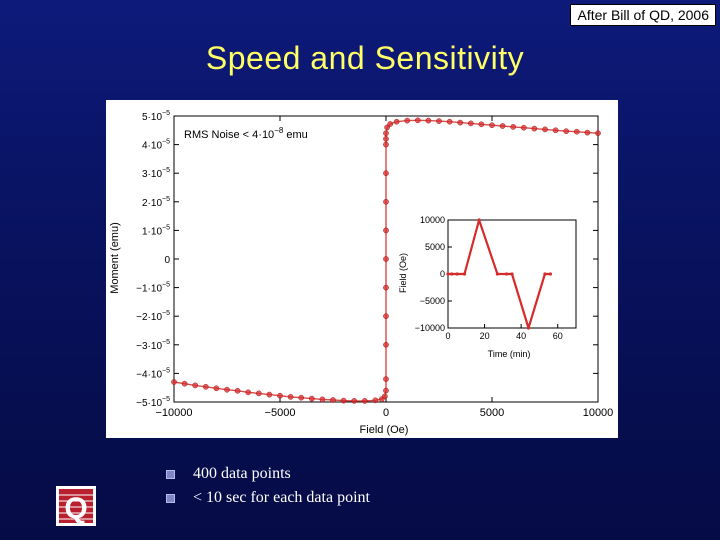  Describe the element at coordinates (643, 15) in the screenshot. I see `credit-label: After Bill of QD, 2006` at that location.